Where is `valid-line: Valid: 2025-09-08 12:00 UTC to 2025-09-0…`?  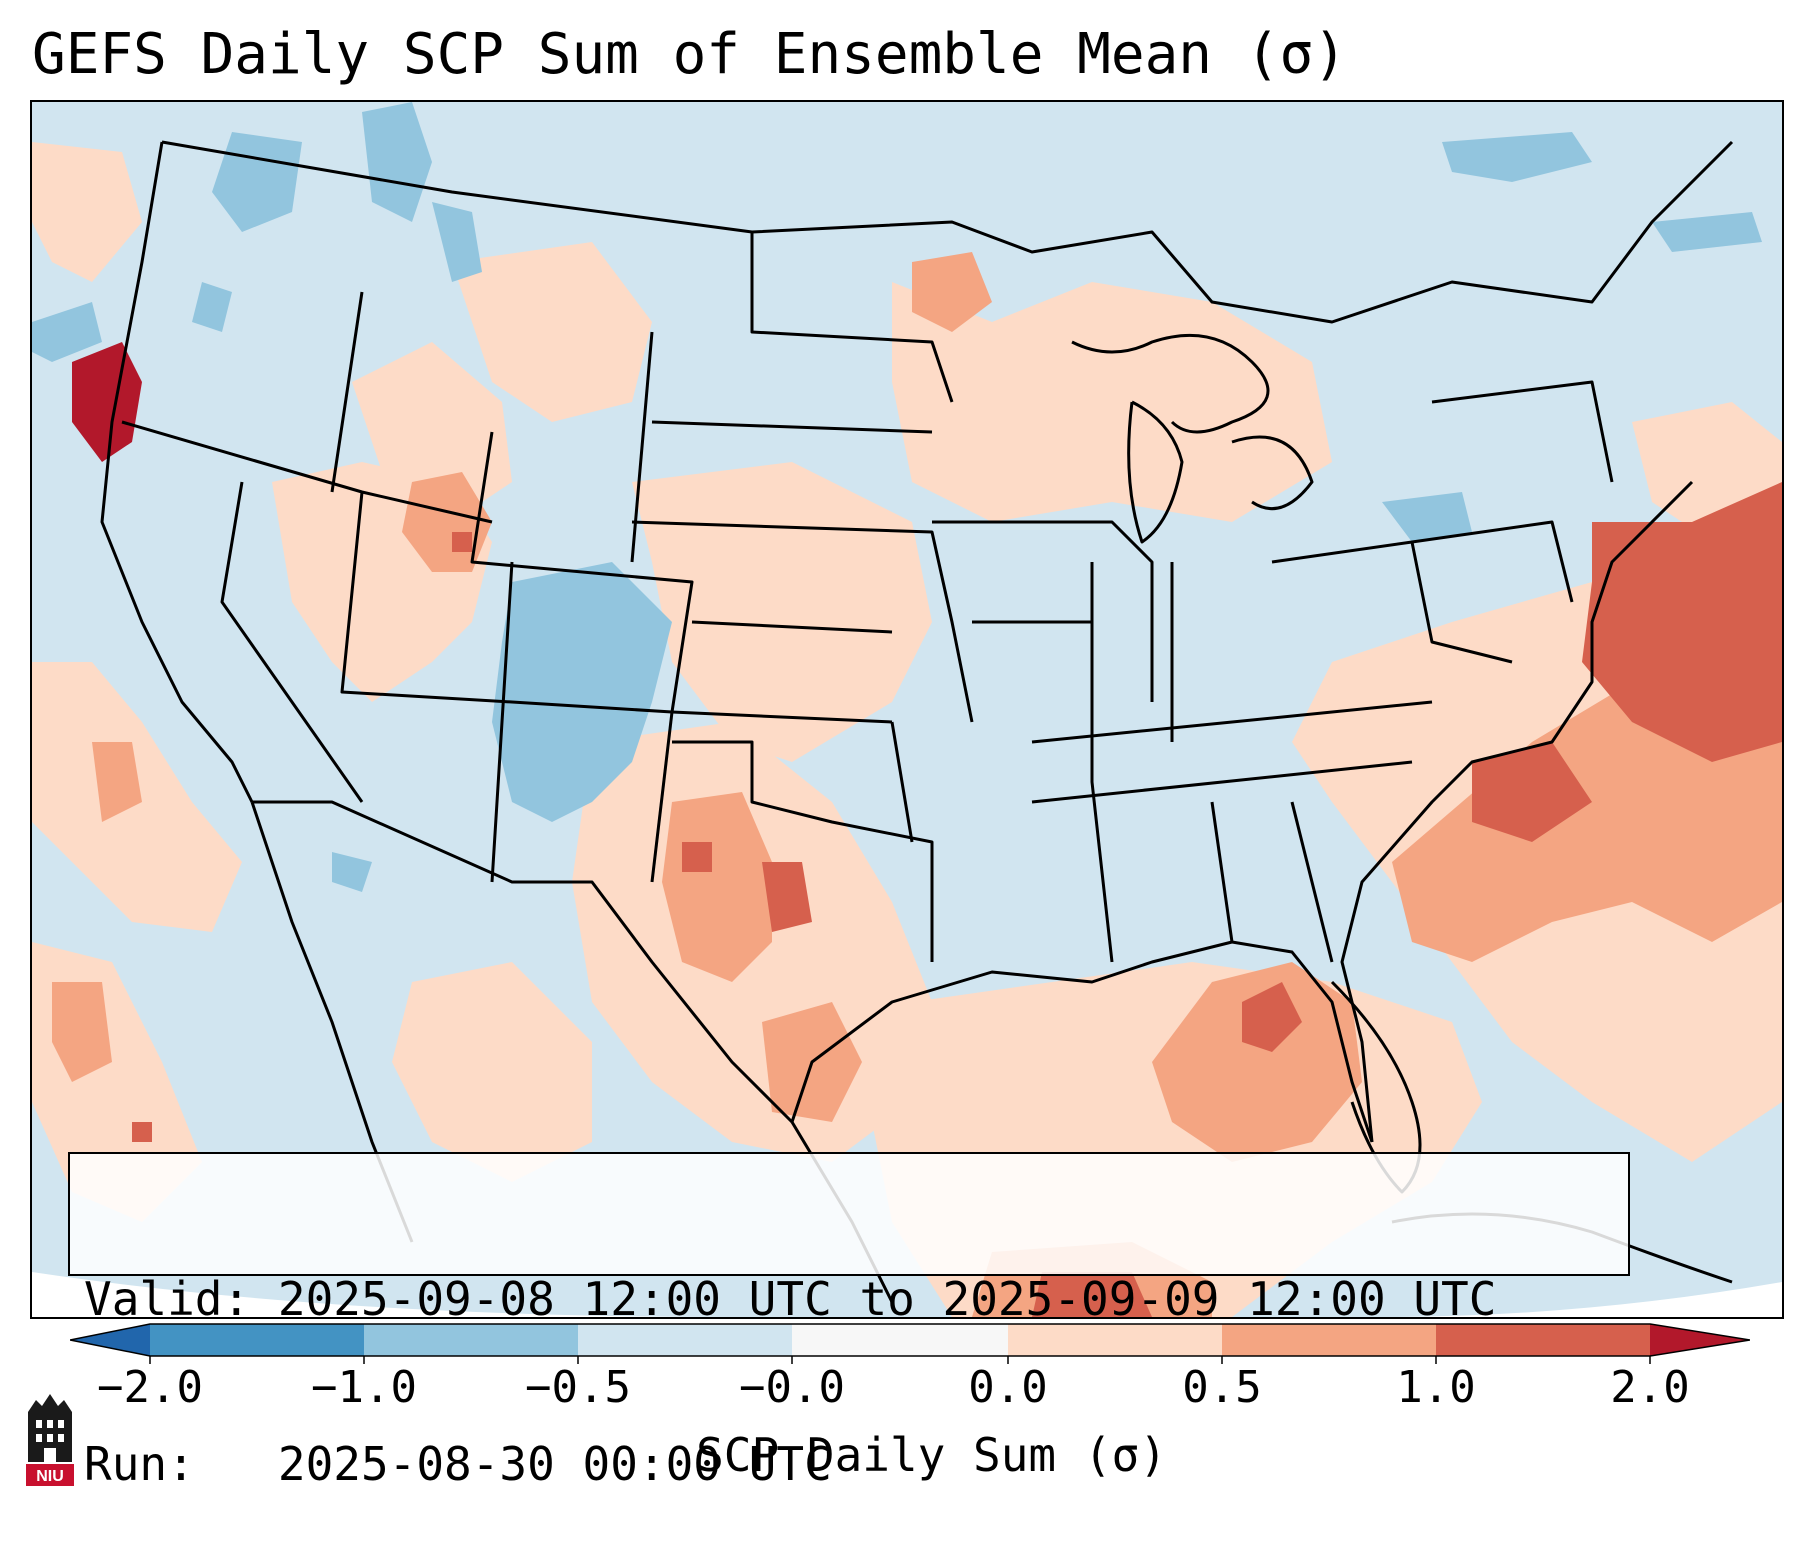 valid-line: Valid: 2025-09-08 12:00 UTC to 2025-09-0… is located at coordinates (849, 1299).